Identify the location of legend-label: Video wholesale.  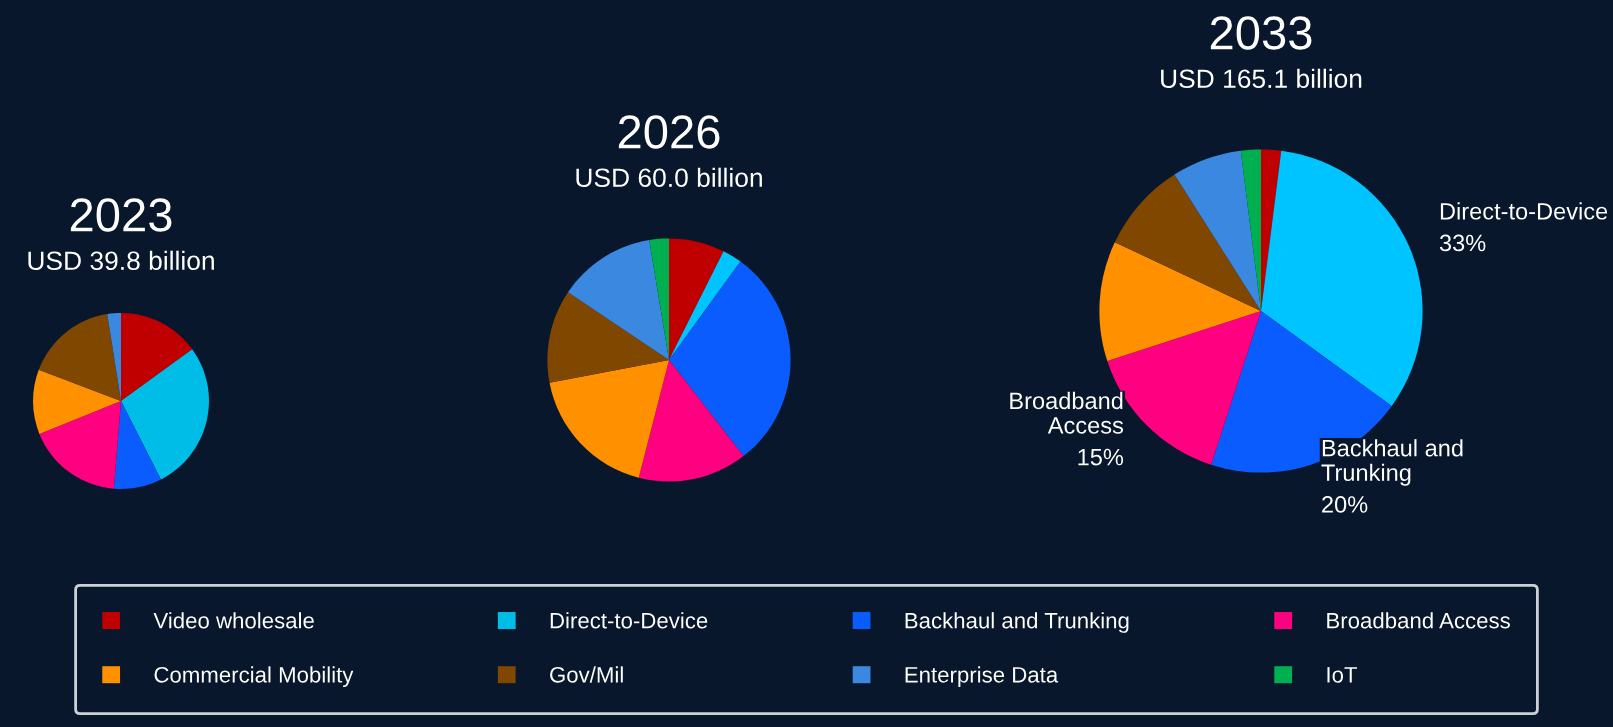
(233, 620).